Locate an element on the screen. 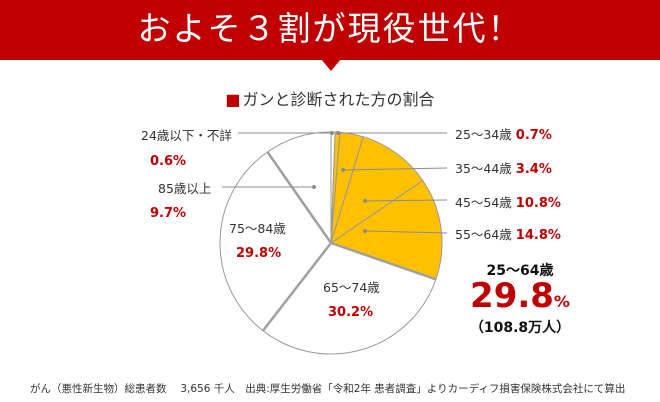 This screenshot has height=402, width=660. label-24-under: 24歳以下・不詳 is located at coordinates (186, 135).